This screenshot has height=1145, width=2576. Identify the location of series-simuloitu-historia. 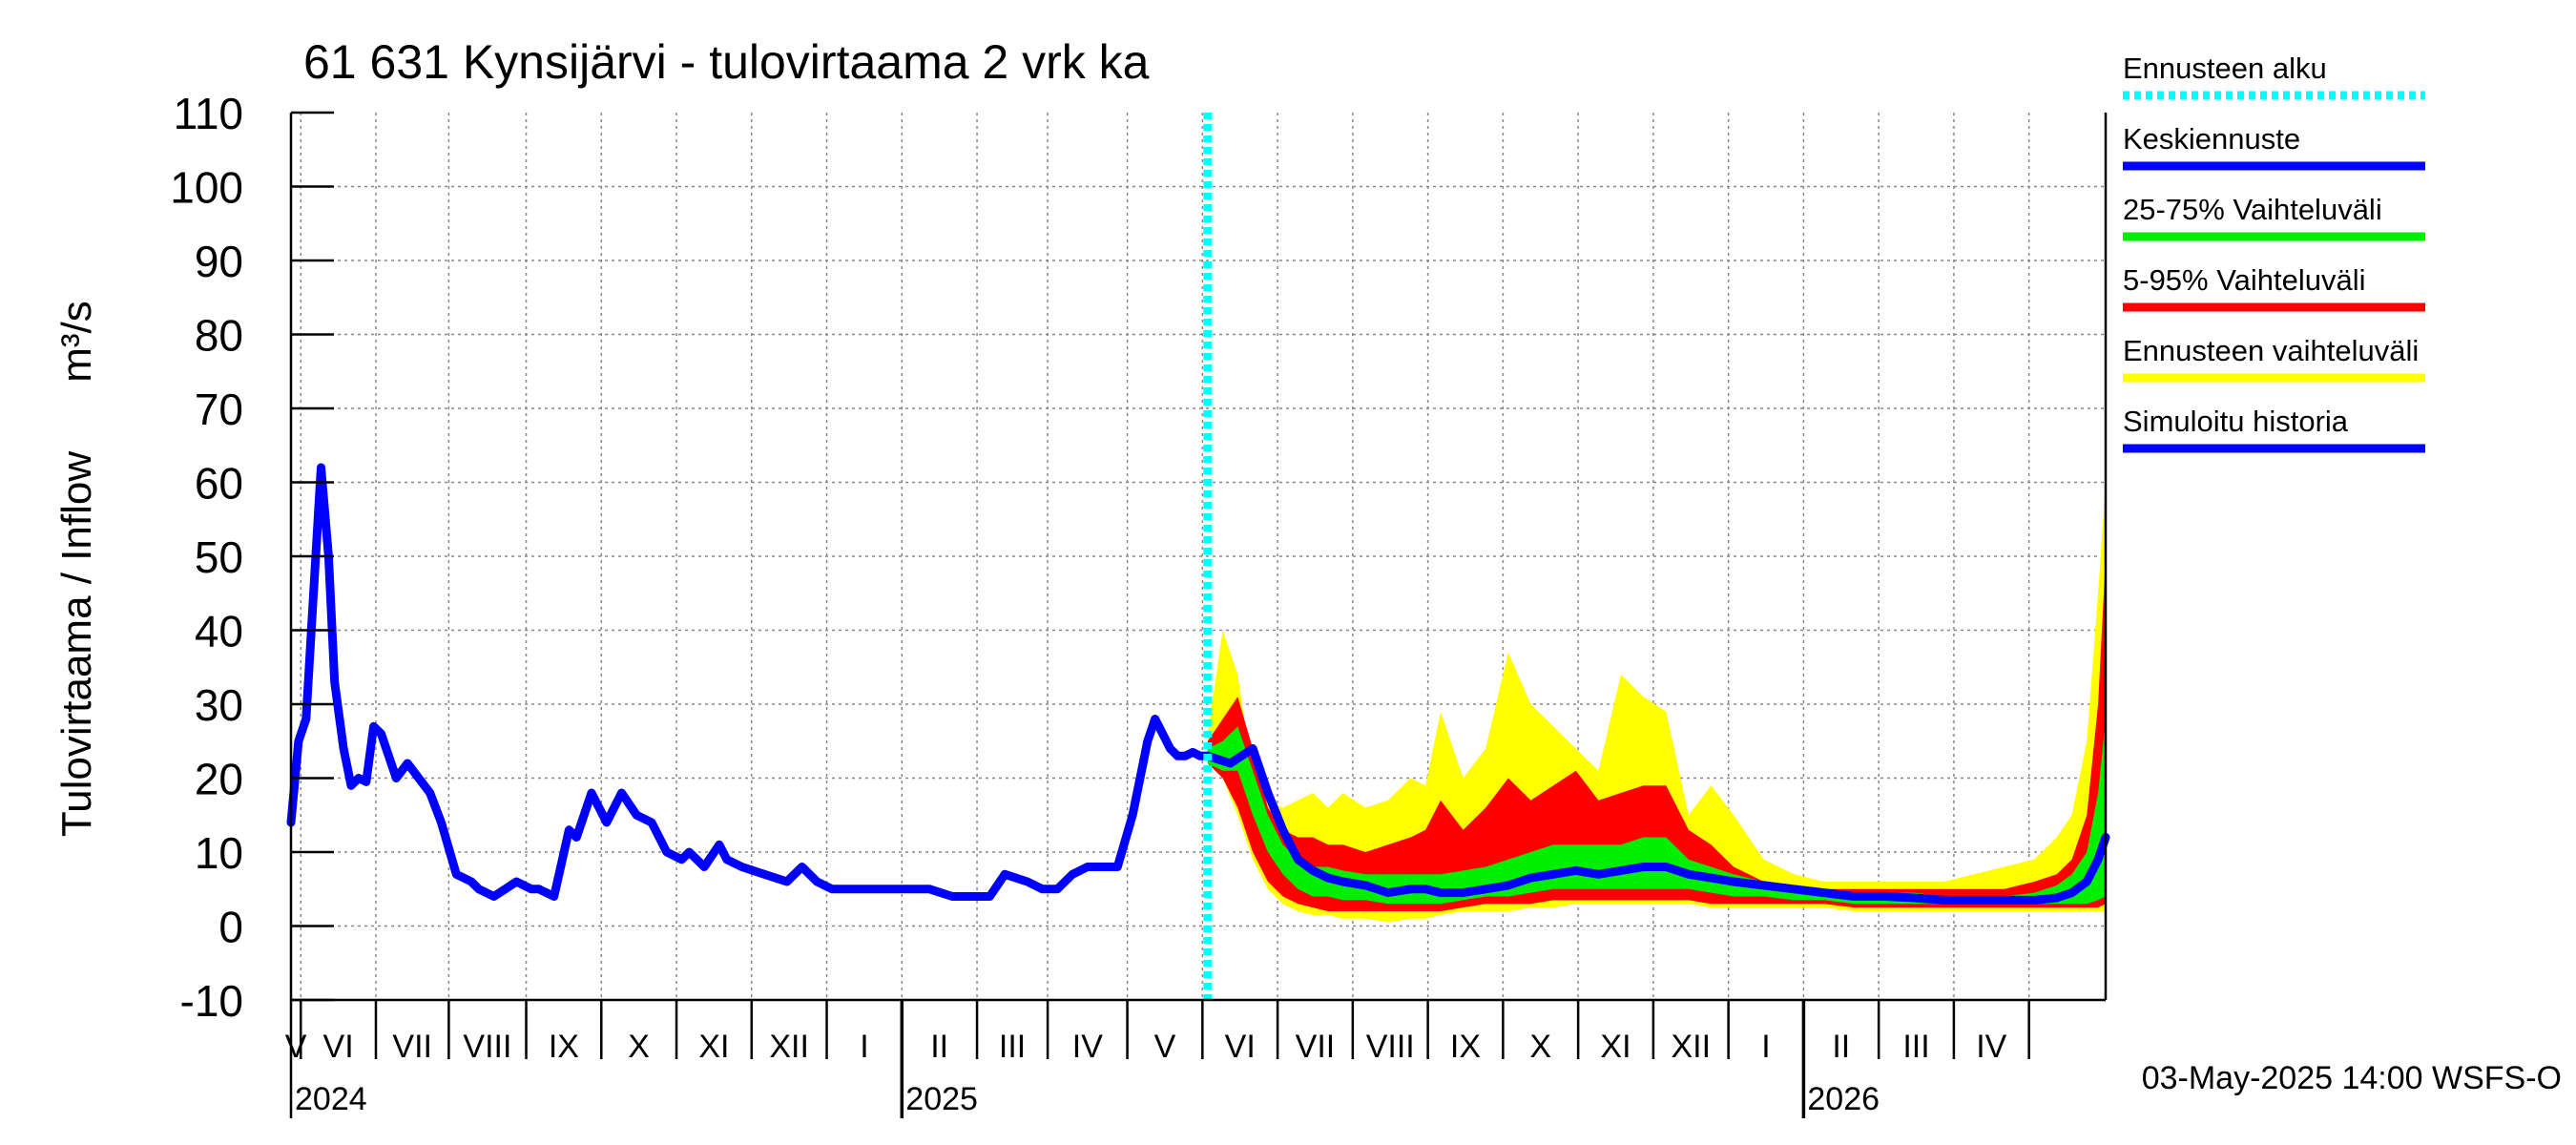
(749, 682).